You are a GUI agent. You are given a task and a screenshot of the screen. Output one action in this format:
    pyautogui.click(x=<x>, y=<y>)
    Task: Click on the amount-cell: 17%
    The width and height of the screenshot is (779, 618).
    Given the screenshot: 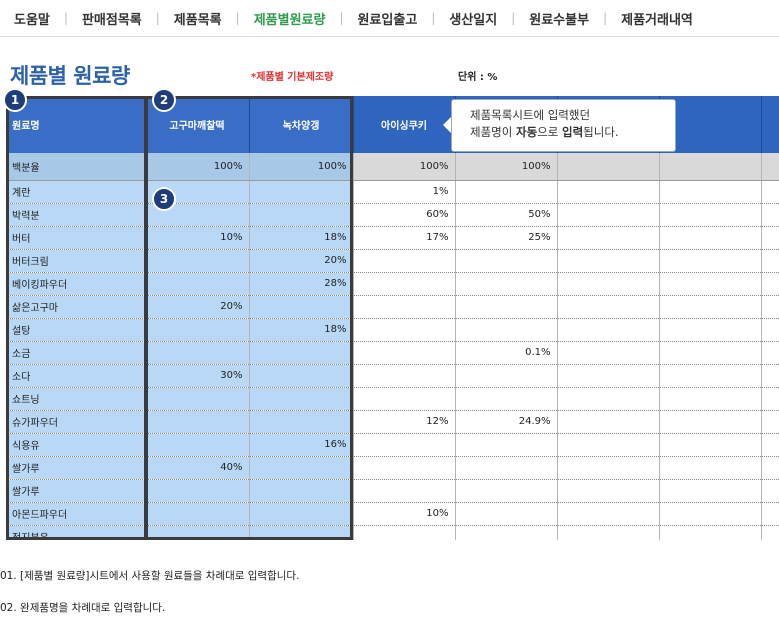 What is the action you would take?
    pyautogui.click(x=404, y=238)
    